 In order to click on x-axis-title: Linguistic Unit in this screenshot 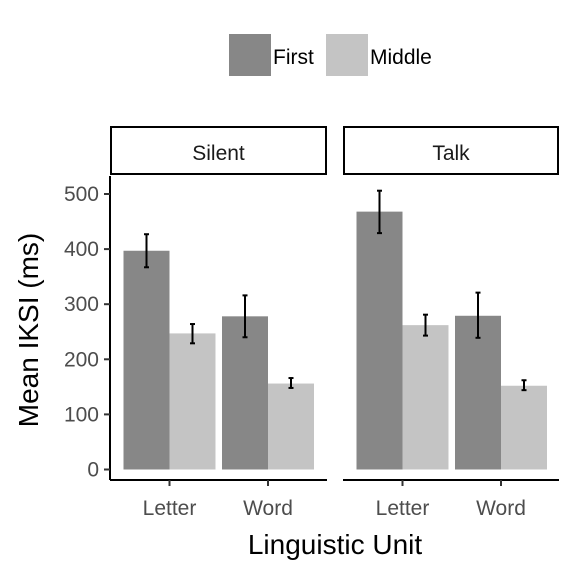, I will do `click(335, 544)`.